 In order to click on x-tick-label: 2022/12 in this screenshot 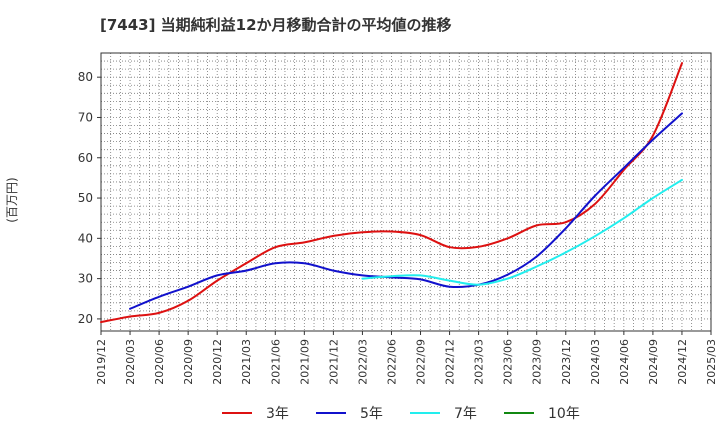, I will do `click(450, 362)`.